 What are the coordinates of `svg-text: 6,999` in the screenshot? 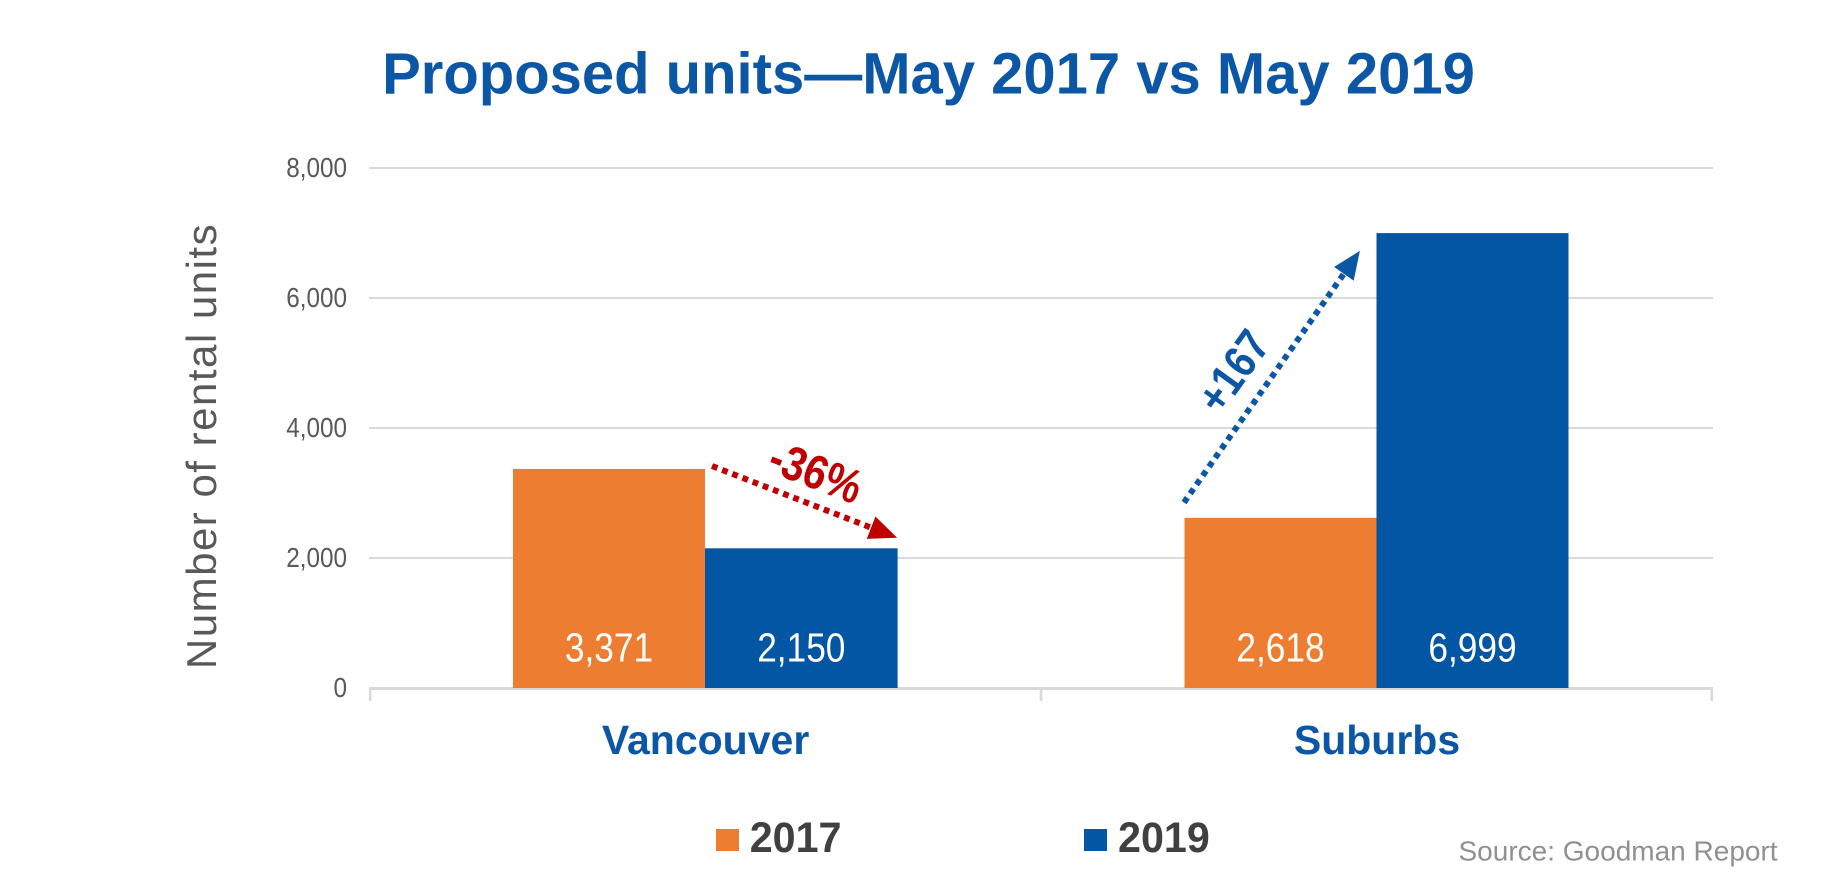 It's located at (1472, 648).